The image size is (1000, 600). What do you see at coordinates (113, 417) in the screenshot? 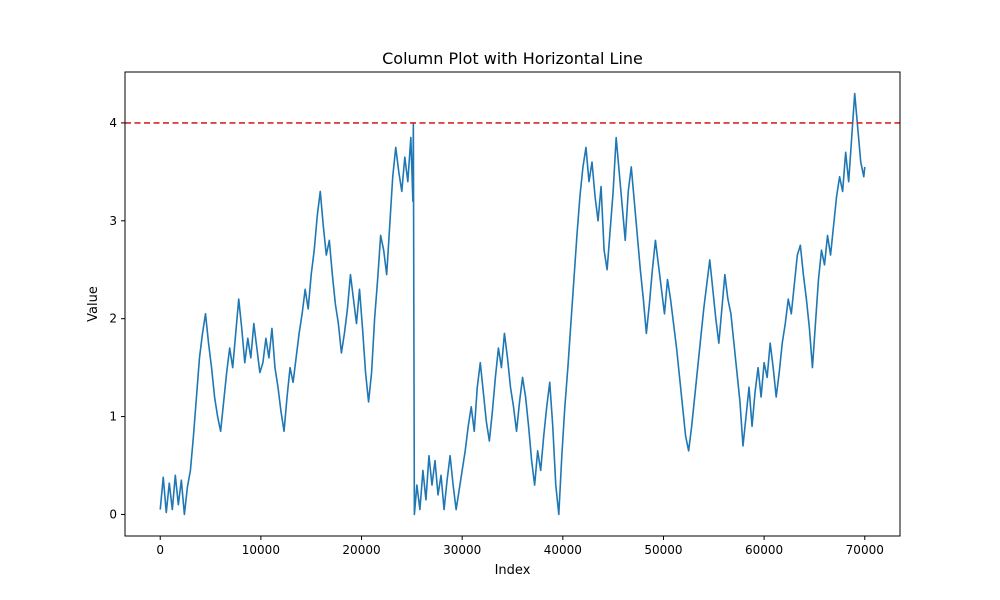
I see `y-tick-label: 1` at bounding box center [113, 417].